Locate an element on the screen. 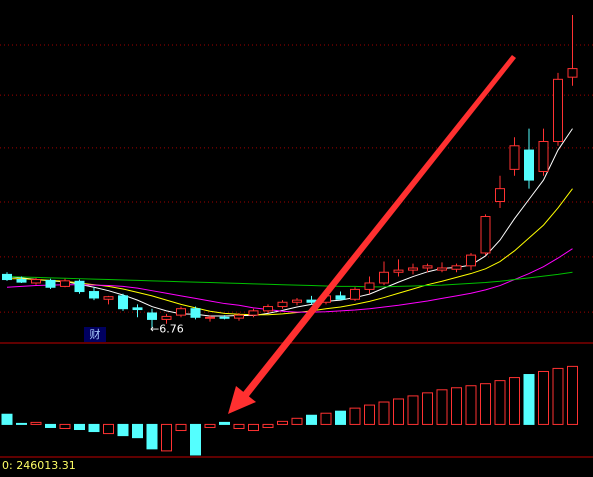  ma-line is located at coordinates (289, 280).